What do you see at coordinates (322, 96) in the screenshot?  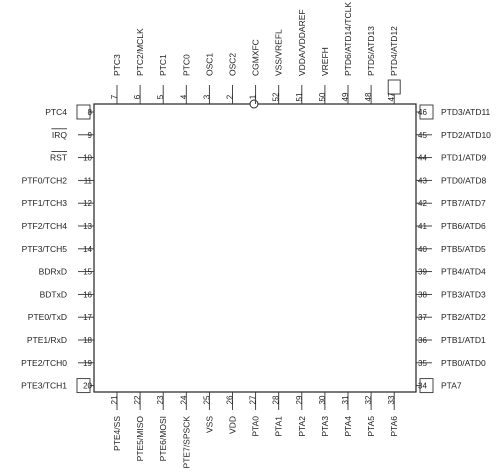 I see `pin-number-50: 50` at bounding box center [322, 96].